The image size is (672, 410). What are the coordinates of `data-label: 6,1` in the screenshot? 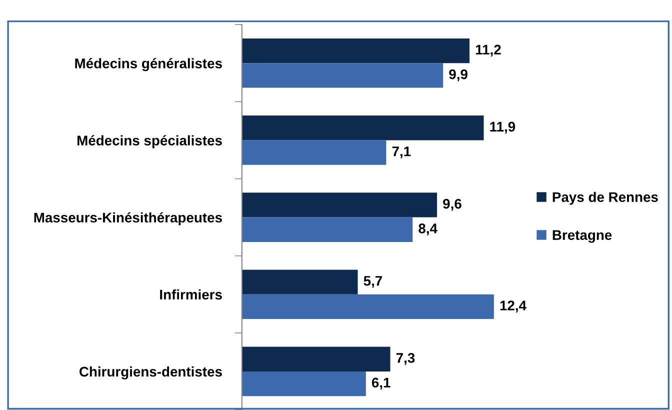 It's located at (381, 384).